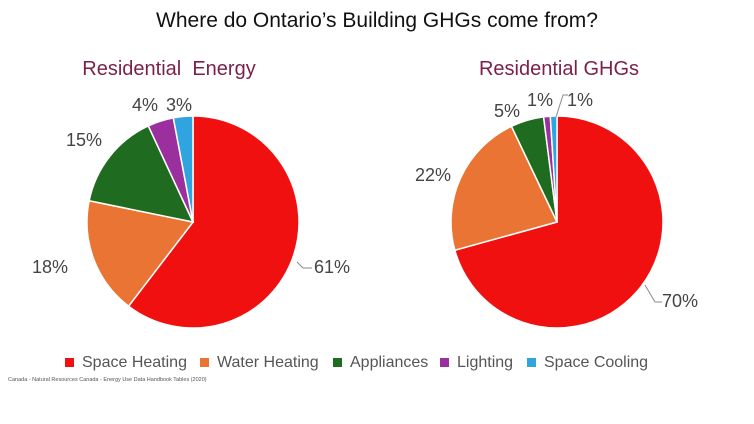 The image size is (754, 424). I want to click on energy-leader-space-heating, so click(304, 265).